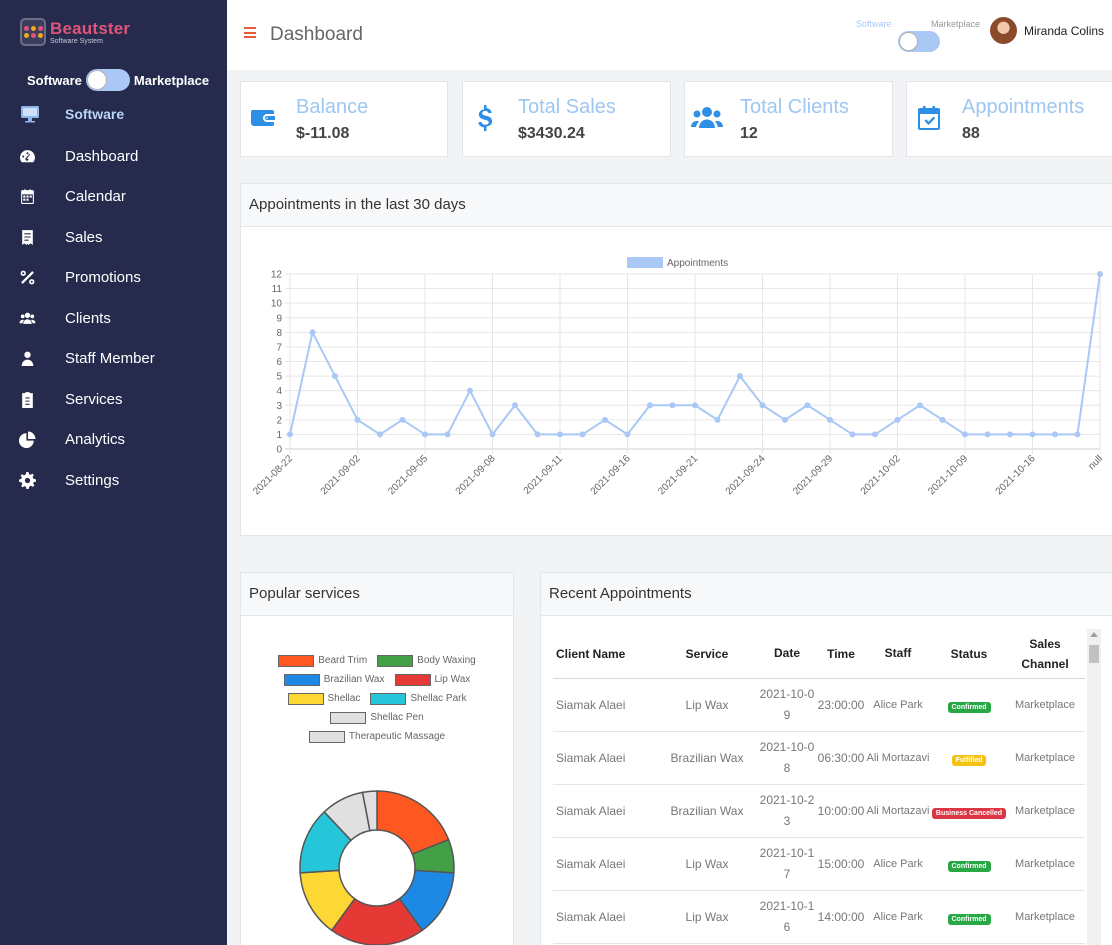 The width and height of the screenshot is (1112, 945). Describe the element at coordinates (969, 653) in the screenshot. I see `column-header: Status` at that location.